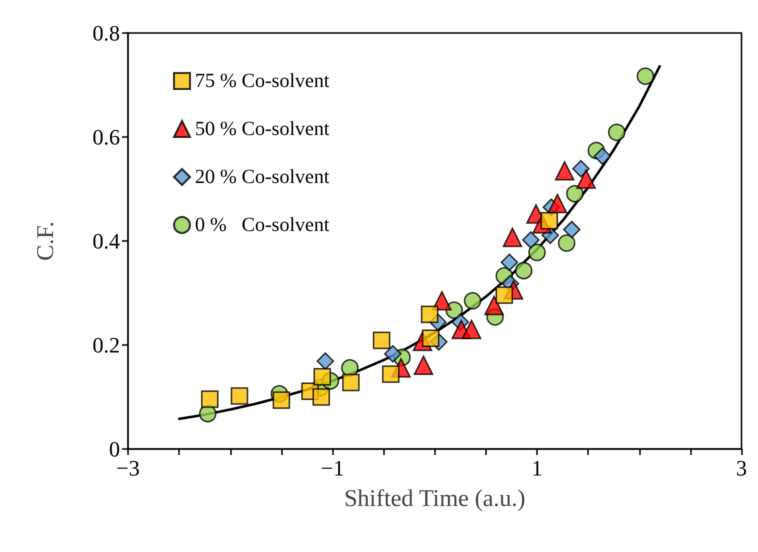 Image resolution: width=758 pixels, height=552 pixels. I want to click on y-axis-title: C.F., so click(46, 241).